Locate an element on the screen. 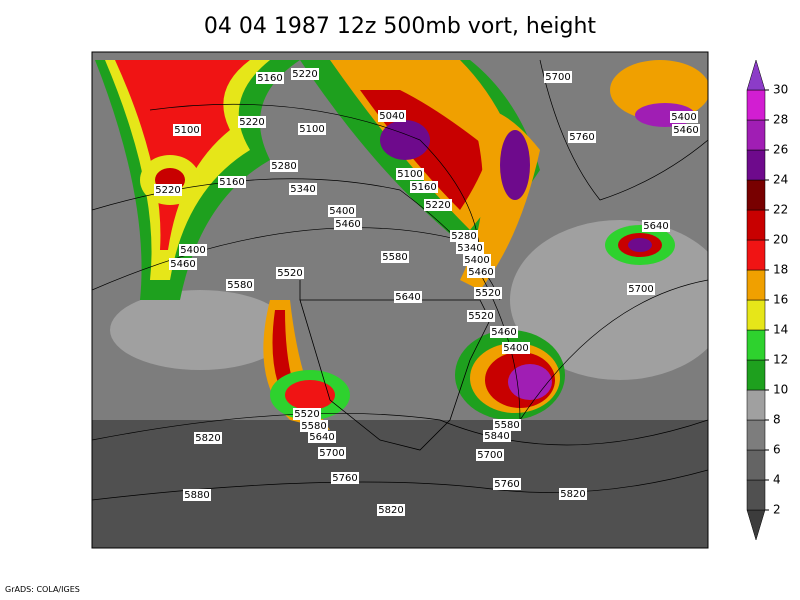  contour-label: 5880 is located at coordinates (196, 495).